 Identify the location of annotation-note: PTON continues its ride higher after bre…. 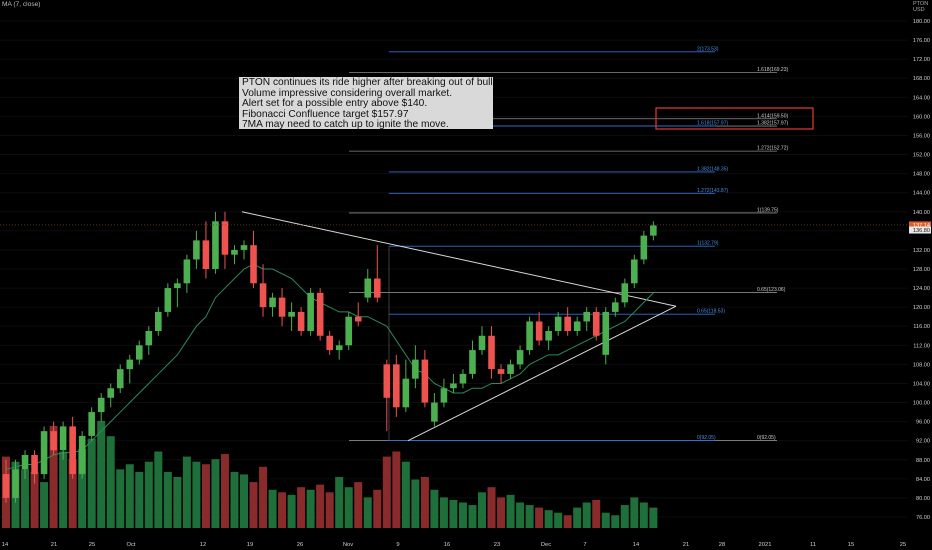
(366, 103).